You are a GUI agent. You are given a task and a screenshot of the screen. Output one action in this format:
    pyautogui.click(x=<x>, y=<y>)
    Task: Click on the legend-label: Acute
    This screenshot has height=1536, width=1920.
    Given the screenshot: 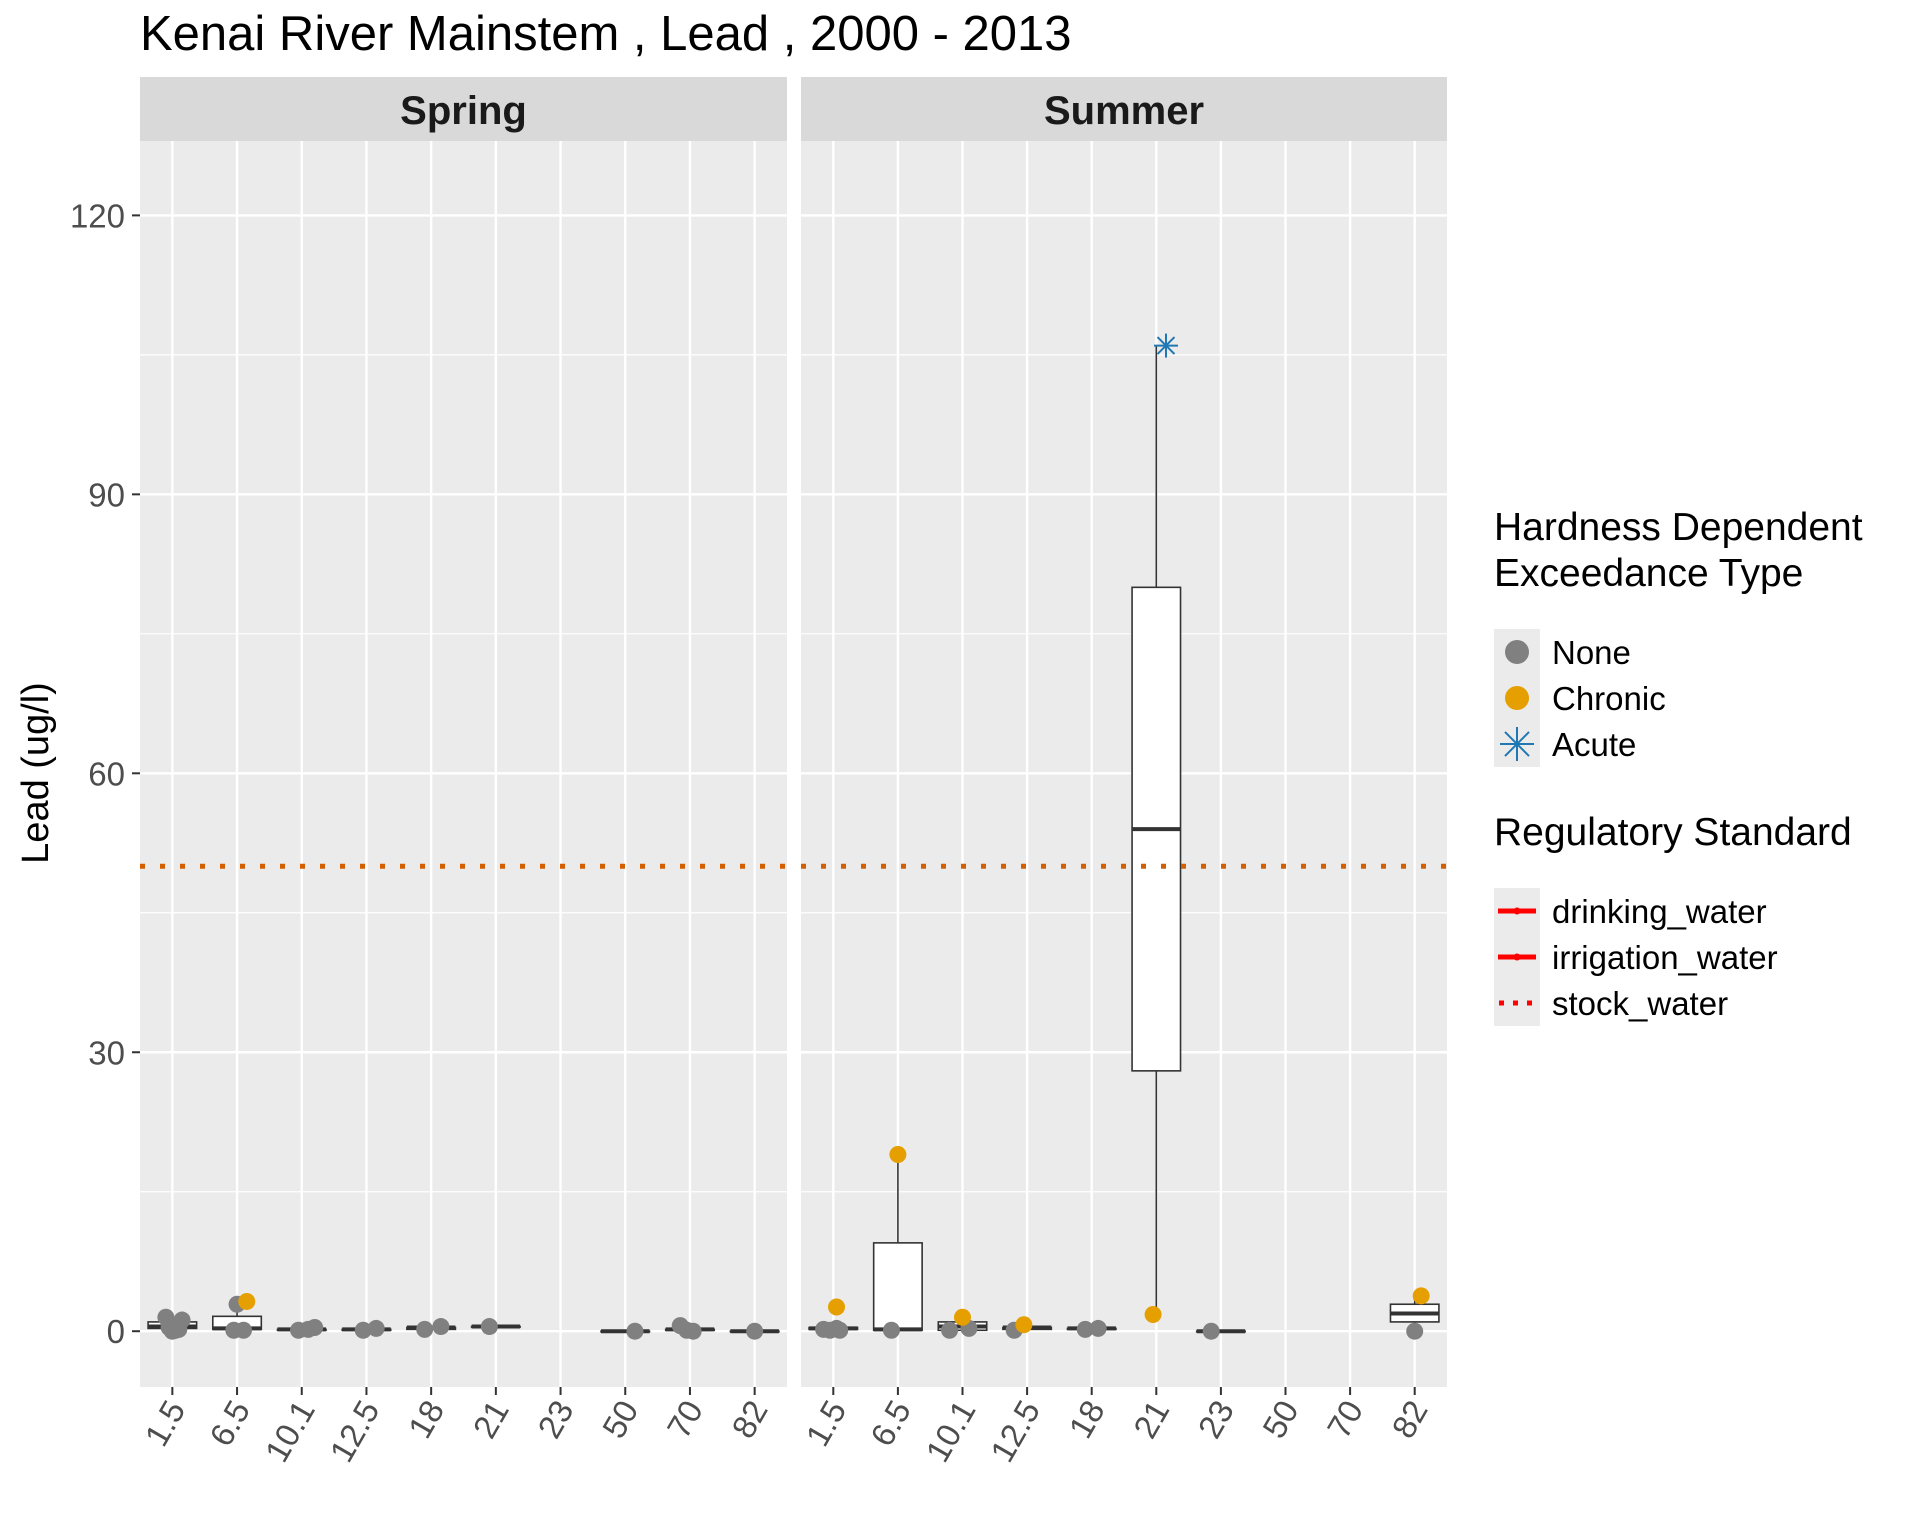 What is the action you would take?
    pyautogui.click(x=1594, y=744)
    